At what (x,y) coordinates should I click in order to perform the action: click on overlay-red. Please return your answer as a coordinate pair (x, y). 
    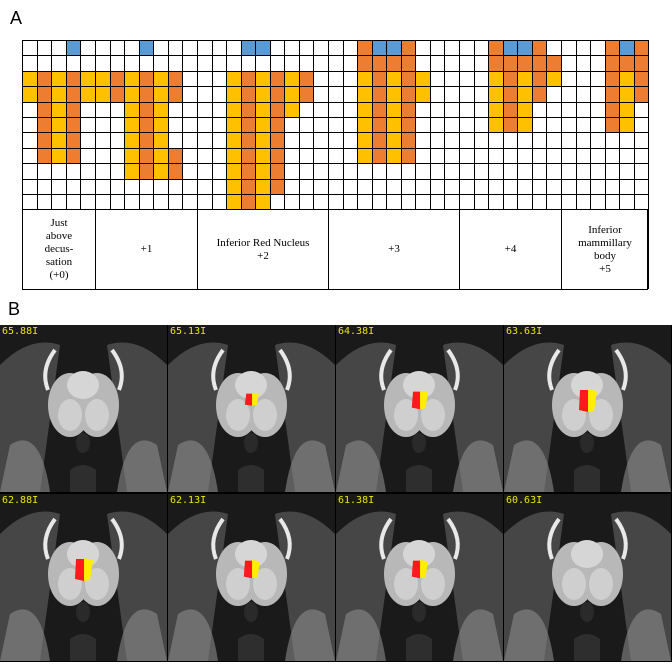
    Looking at the image, I should click on (583, 401).